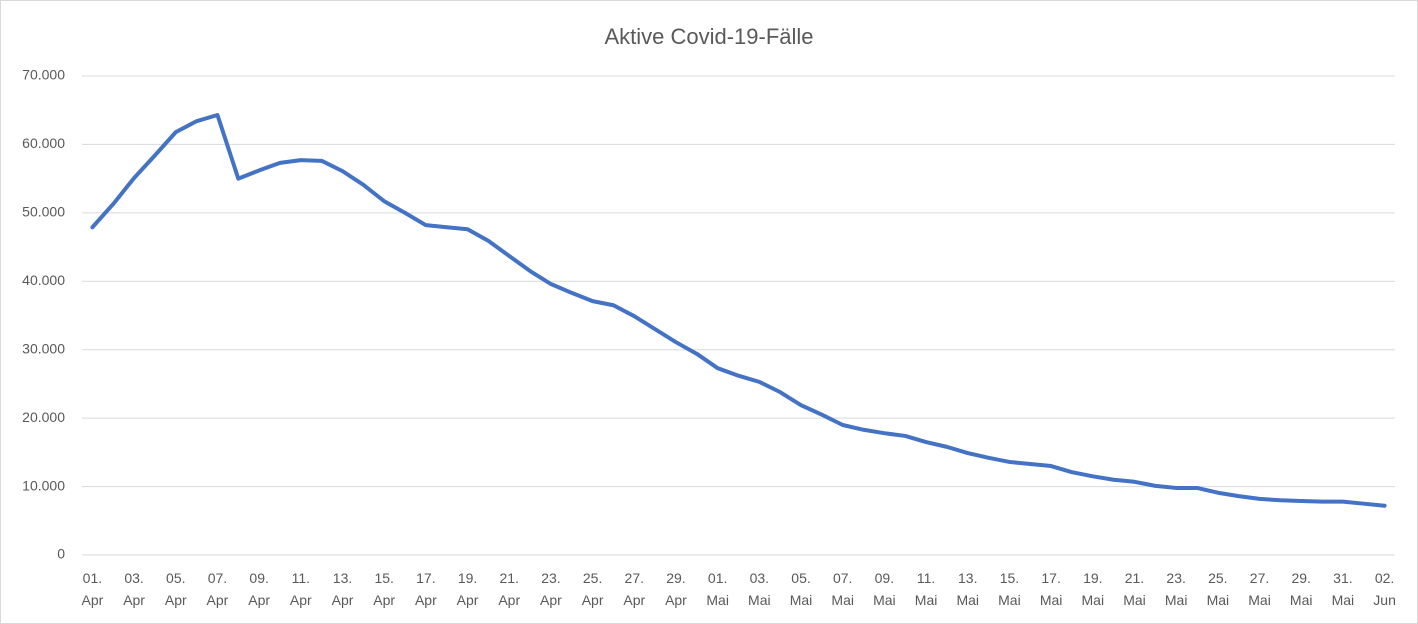 The width and height of the screenshot is (1418, 624). Describe the element at coordinates (300, 589) in the screenshot. I see `x-tick-label: 11. Apr` at that location.